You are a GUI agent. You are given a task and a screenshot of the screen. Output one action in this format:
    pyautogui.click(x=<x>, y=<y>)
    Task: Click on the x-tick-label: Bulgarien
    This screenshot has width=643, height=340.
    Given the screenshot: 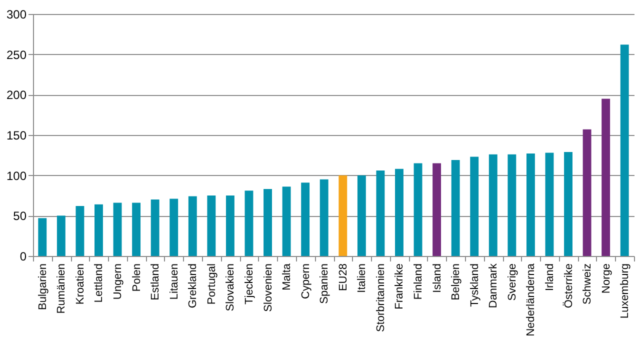 What is the action you would take?
    pyautogui.click(x=42, y=287)
    